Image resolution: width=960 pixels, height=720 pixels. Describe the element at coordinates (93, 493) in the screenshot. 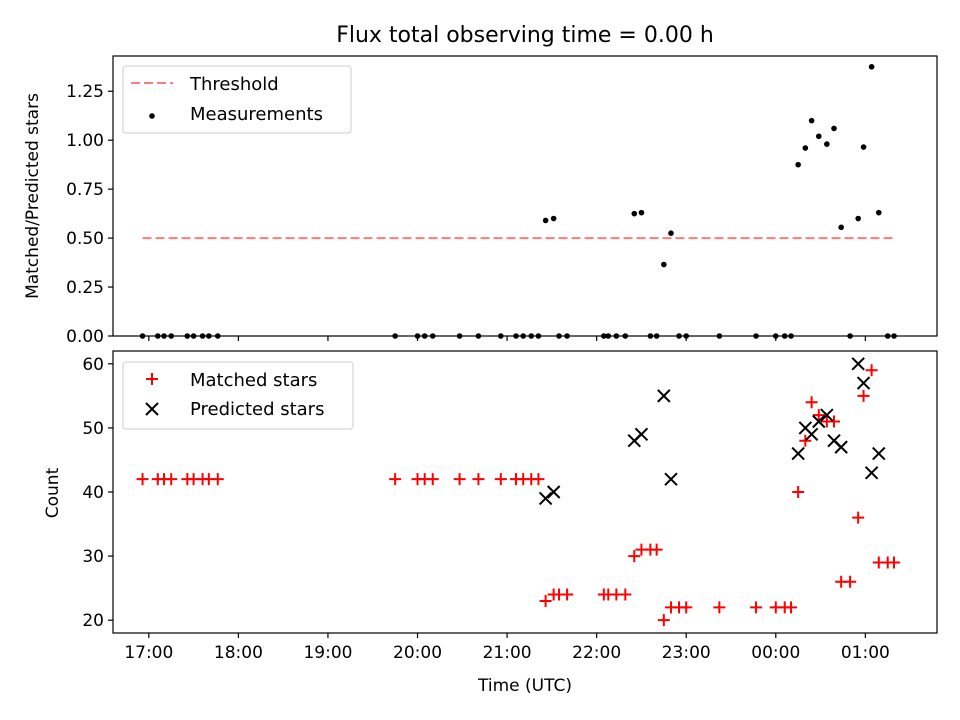

I see `bottom-y-tick-label: 40` at that location.